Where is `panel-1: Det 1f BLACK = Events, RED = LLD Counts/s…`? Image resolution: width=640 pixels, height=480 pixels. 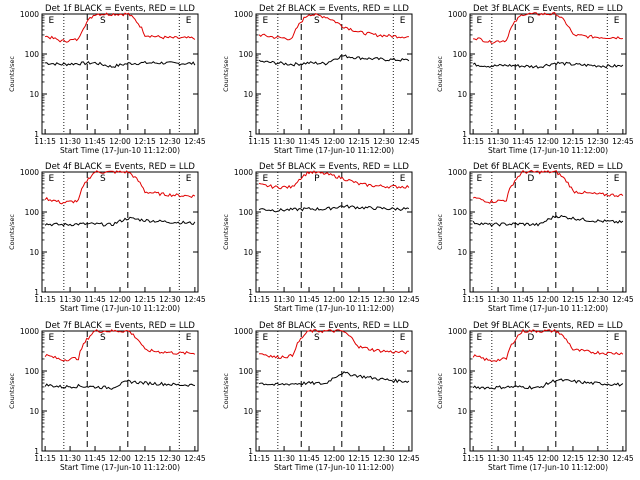
panel-1: Det 1f BLACK = Events, RED = LLD Counts/s… is located at coordinates (107, 79).